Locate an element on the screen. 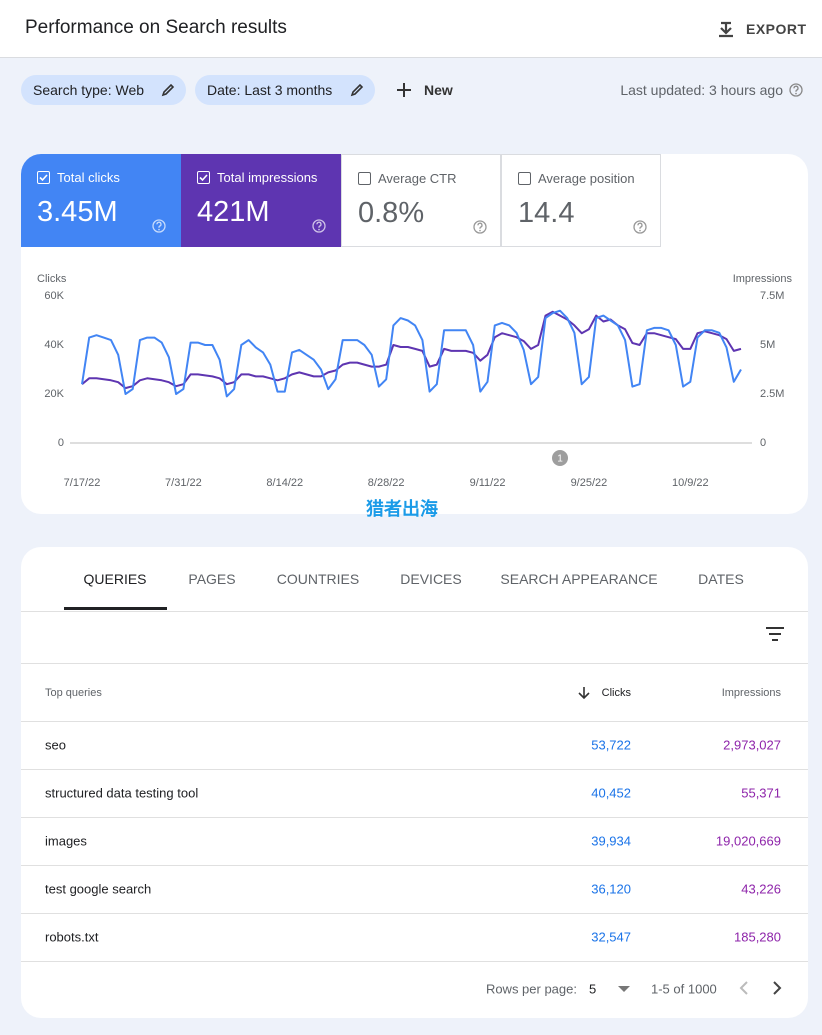 The width and height of the screenshot is (822, 1035). number-cell: 40,452 is located at coordinates (611, 793).